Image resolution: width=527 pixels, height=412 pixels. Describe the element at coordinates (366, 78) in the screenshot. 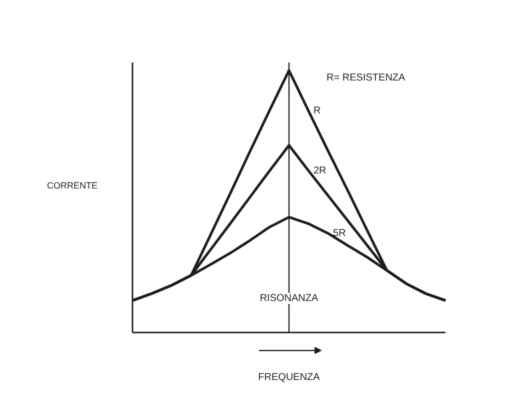

I see `annotation: R= RESISTENZA` at that location.